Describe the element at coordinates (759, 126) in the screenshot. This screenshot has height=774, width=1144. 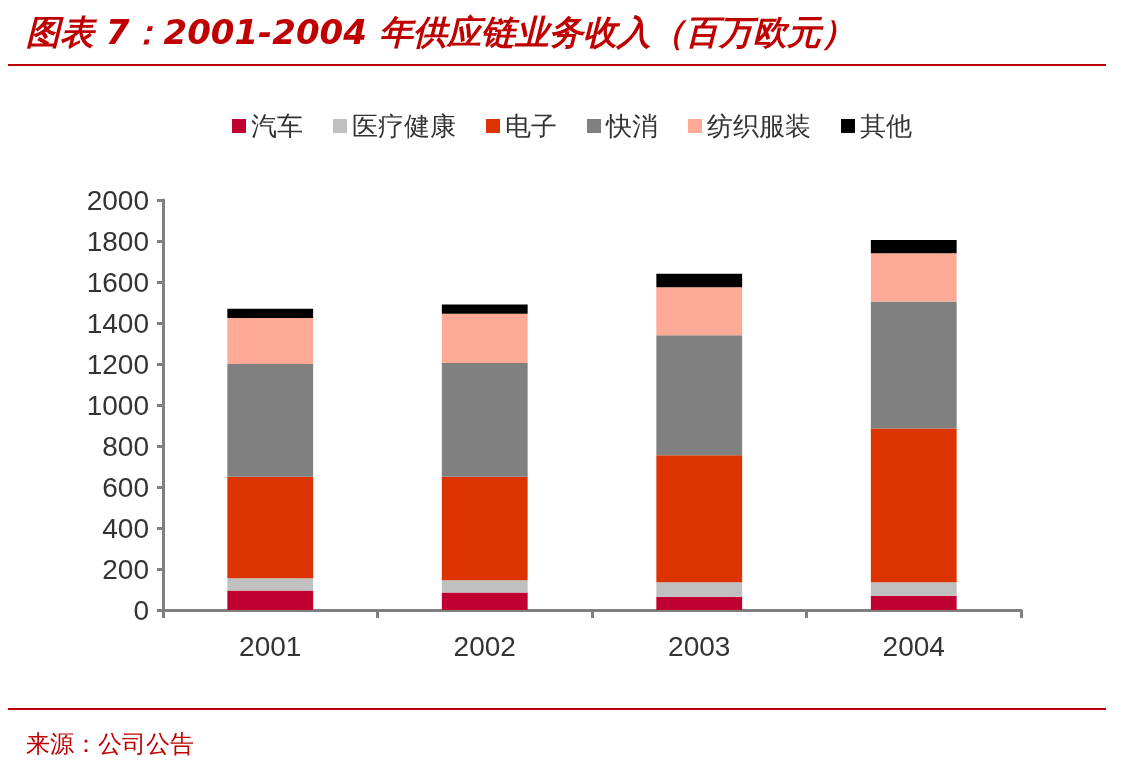
I see `legend-label: 纺织服装` at that location.